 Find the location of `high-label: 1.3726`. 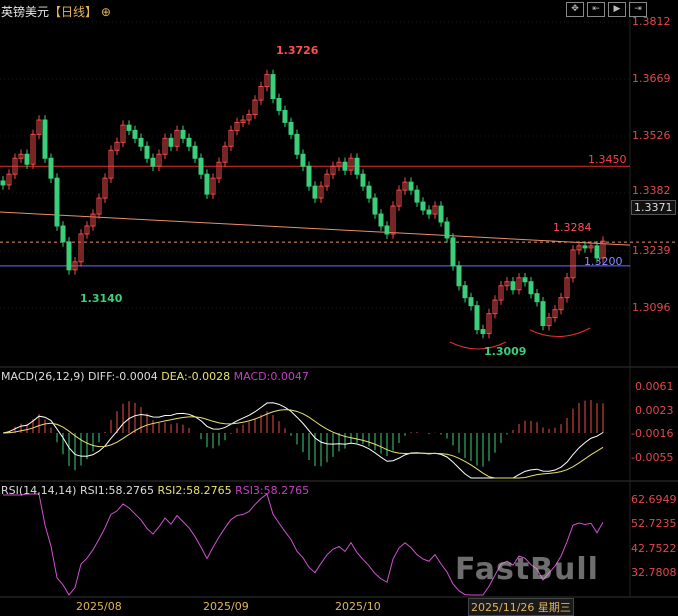

high-label: 1.3726 is located at coordinates (297, 50).